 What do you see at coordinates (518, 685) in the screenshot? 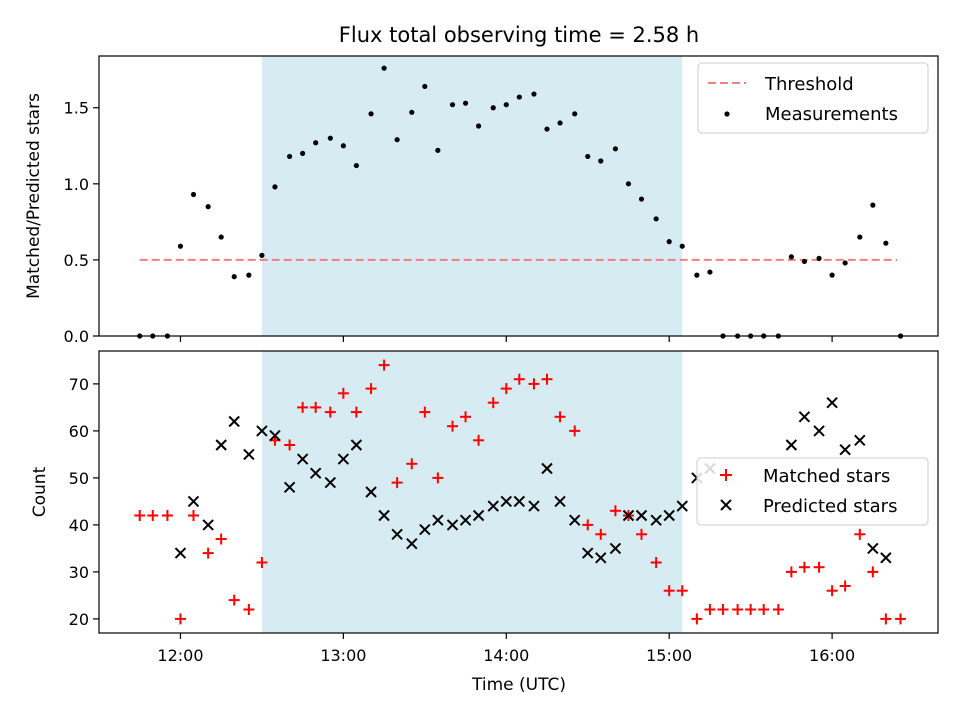
I see `x-axis-label: Time (UTC)` at bounding box center [518, 685].